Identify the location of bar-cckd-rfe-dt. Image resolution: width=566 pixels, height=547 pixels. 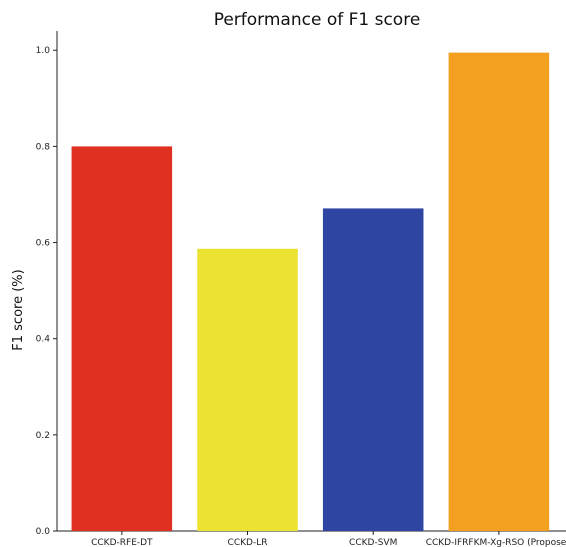
(122, 338).